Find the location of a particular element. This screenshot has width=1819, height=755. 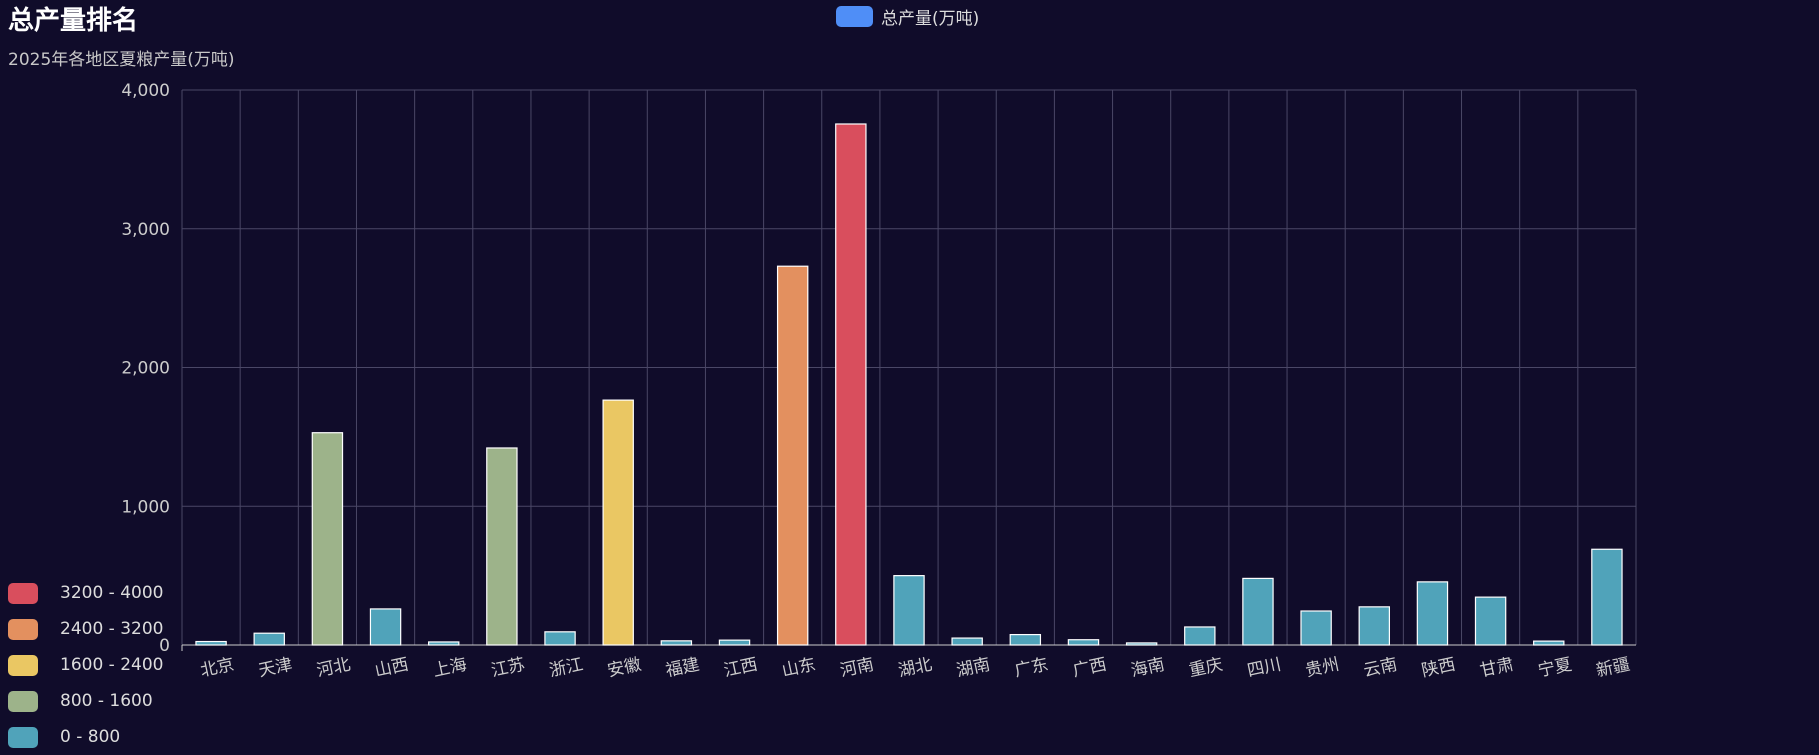

x-tick-label: 新疆 is located at coordinates (1612, 668).